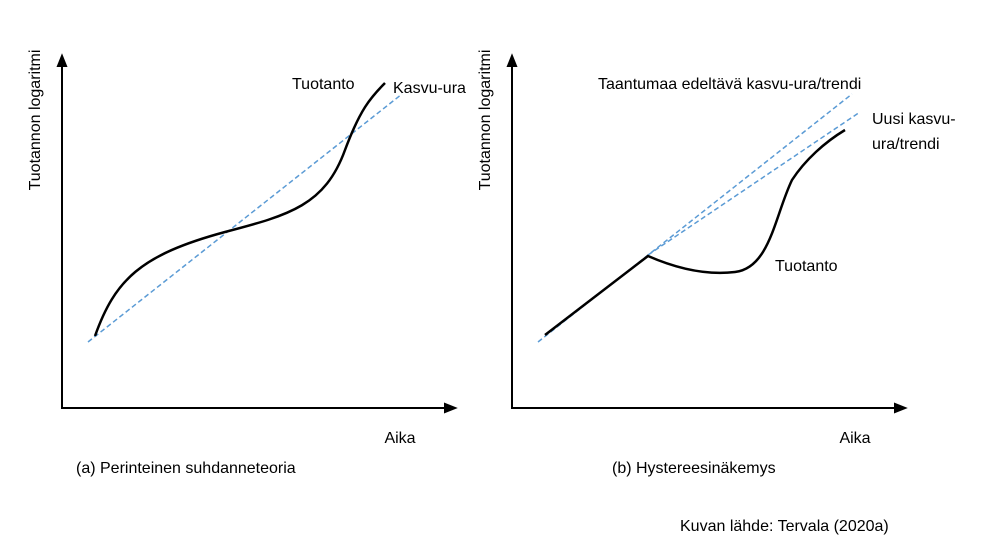 Image resolution: width=1000 pixels, height=542 pixels. I want to click on annotation: Kasvu-ura, so click(429, 88).